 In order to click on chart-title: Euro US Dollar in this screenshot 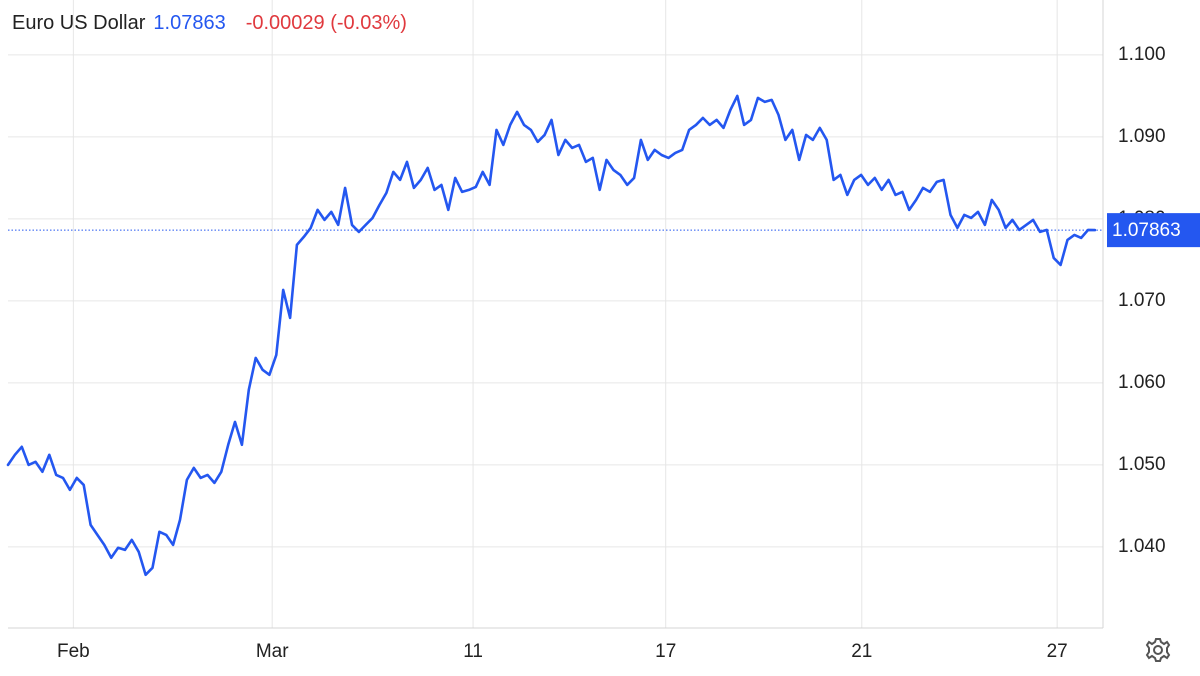, I will do `click(79, 23)`.